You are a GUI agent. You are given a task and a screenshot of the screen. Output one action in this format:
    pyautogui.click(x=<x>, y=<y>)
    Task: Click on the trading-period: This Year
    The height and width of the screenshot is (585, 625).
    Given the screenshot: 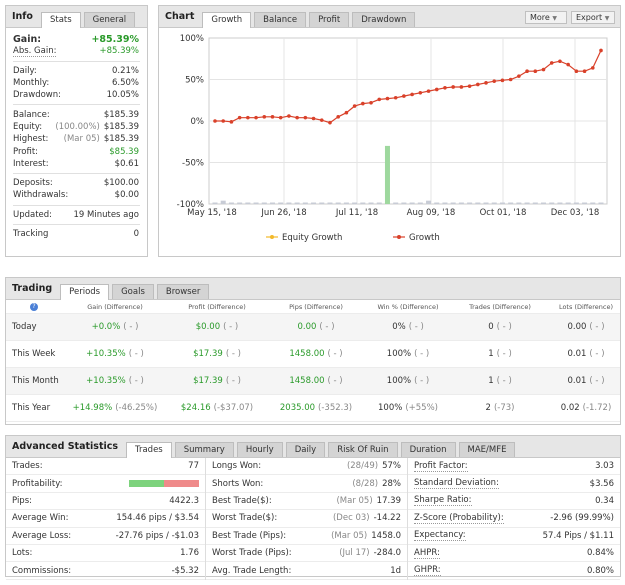 What is the action you would take?
    pyautogui.click(x=31, y=408)
    